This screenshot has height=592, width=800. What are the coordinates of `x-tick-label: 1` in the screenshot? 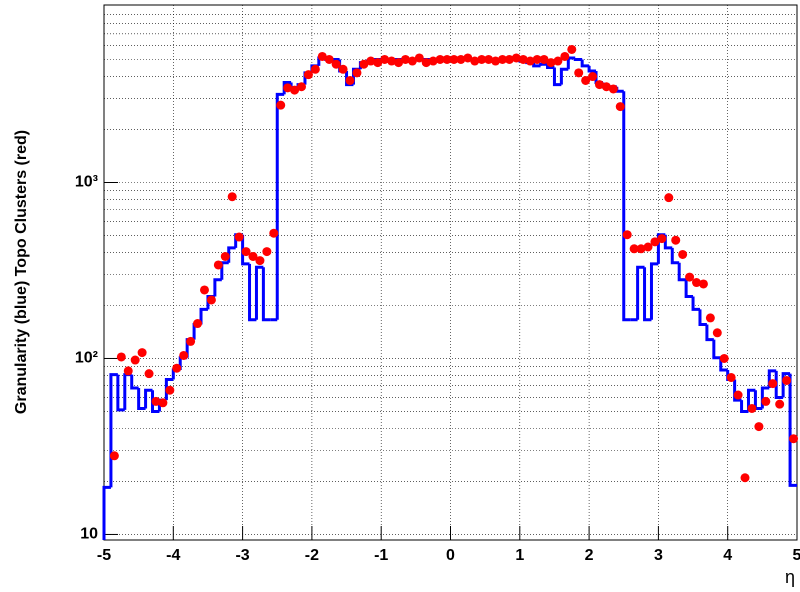 It's located at (519, 555).